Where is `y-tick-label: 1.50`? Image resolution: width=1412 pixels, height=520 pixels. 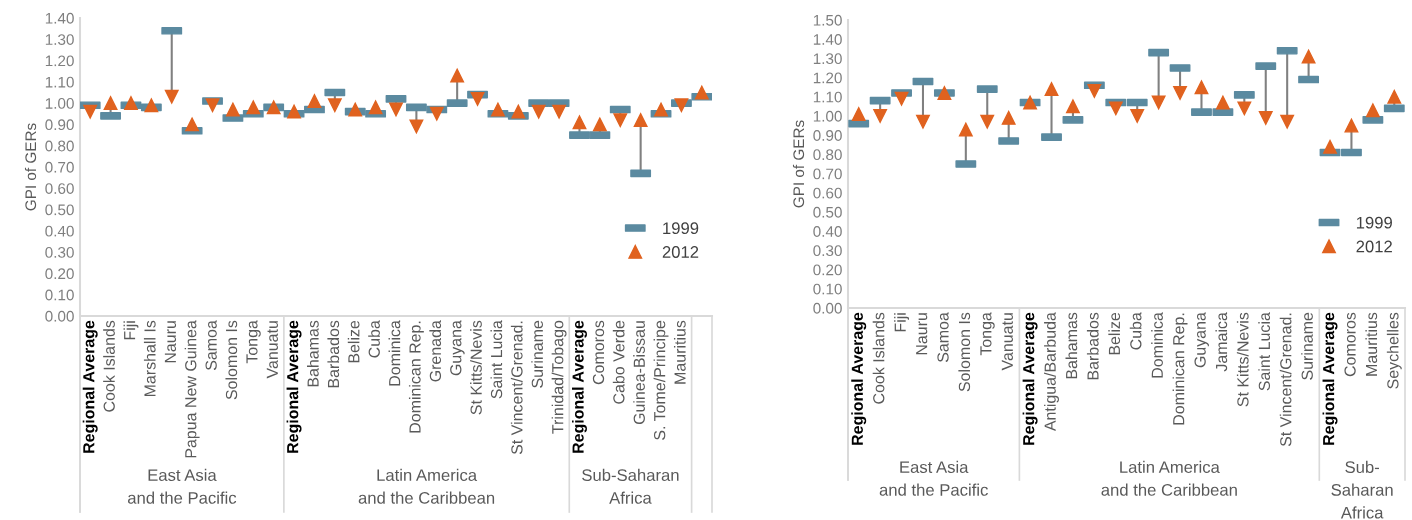
y-tick-label: 1.50 is located at coordinates (827, 20).